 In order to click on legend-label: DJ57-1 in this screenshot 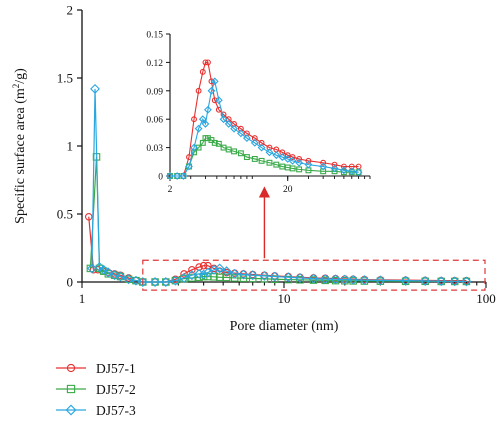, I will do `click(116, 368)`.